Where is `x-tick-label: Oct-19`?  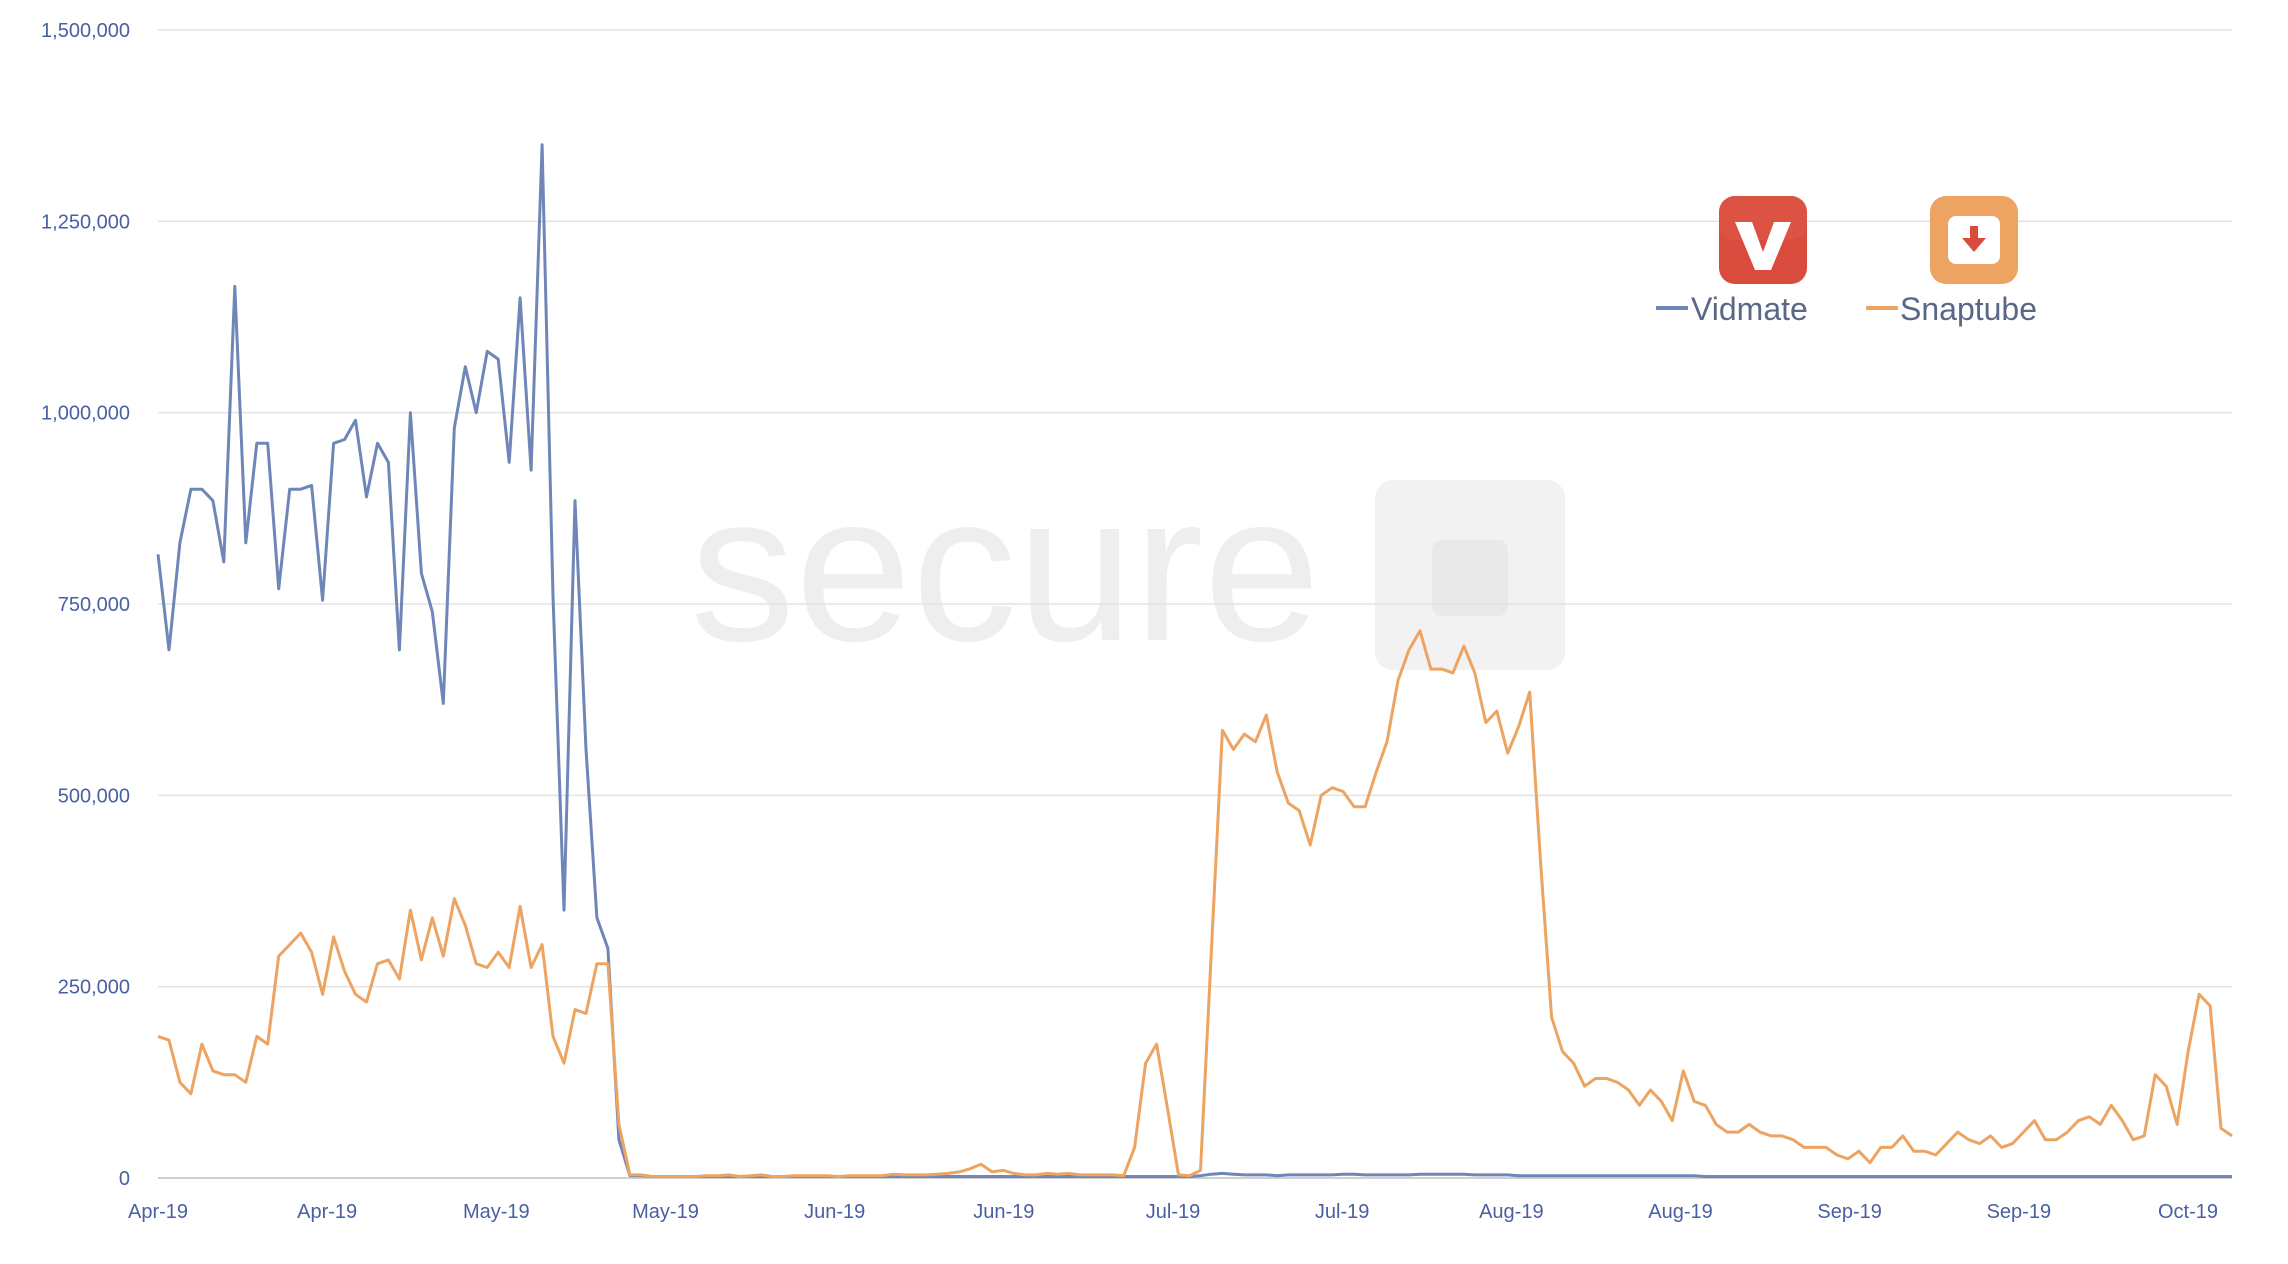 x-tick-label: Oct-19 is located at coordinates (2188, 1212).